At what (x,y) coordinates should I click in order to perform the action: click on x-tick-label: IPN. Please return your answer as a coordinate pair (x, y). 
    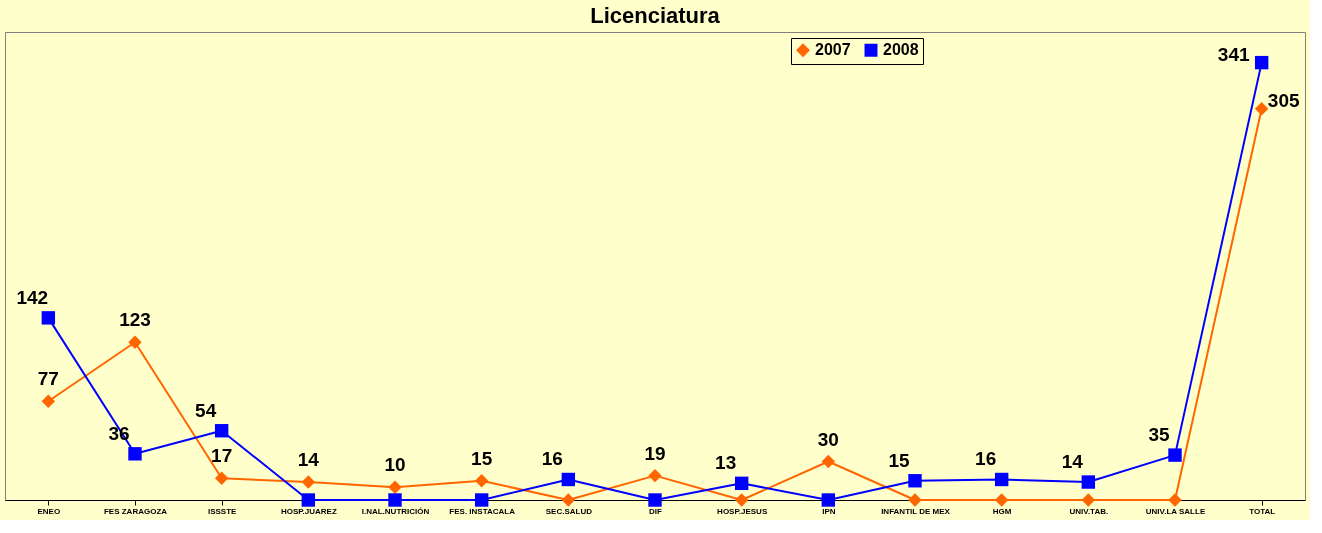
    Looking at the image, I should click on (829, 511).